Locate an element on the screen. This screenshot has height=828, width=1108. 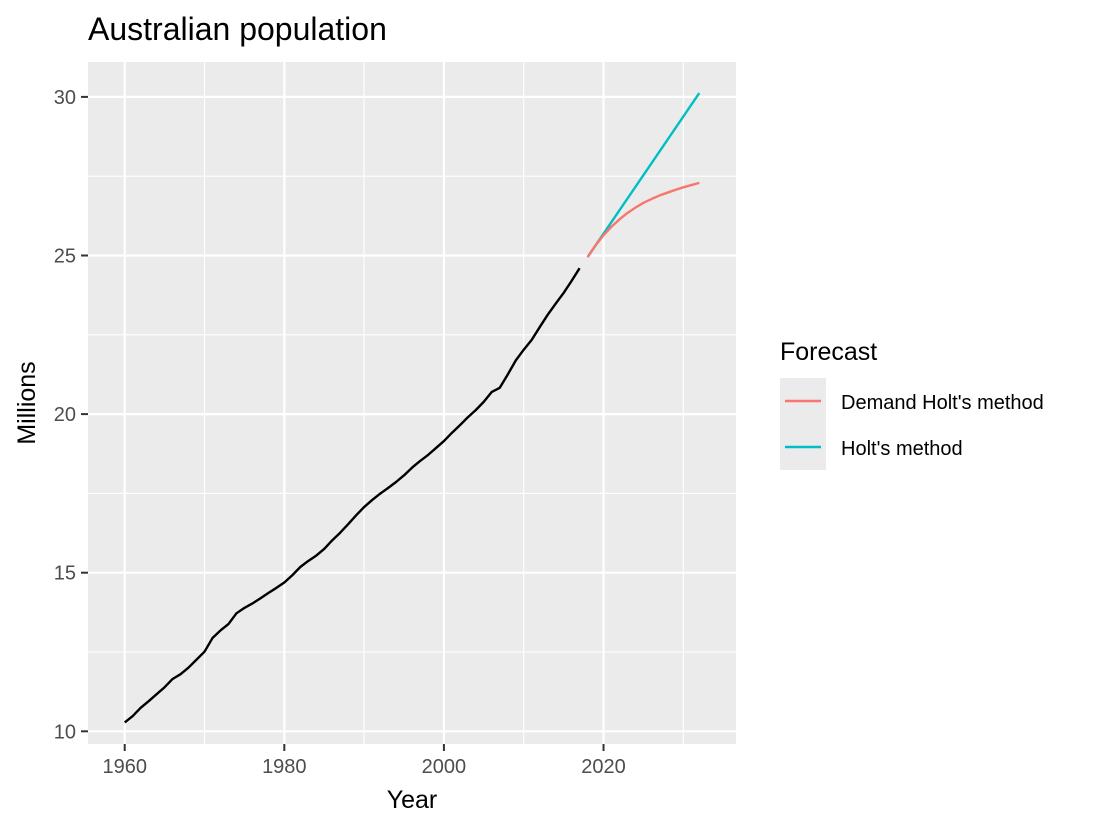
x-axis-title: Year is located at coordinates (412, 800).